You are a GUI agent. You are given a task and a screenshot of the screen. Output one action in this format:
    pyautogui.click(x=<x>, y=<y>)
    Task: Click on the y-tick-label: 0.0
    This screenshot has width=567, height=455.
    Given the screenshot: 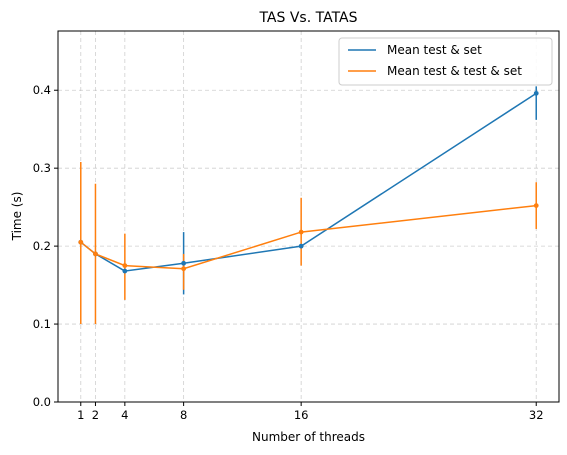 What is the action you would take?
    pyautogui.click(x=42, y=402)
    